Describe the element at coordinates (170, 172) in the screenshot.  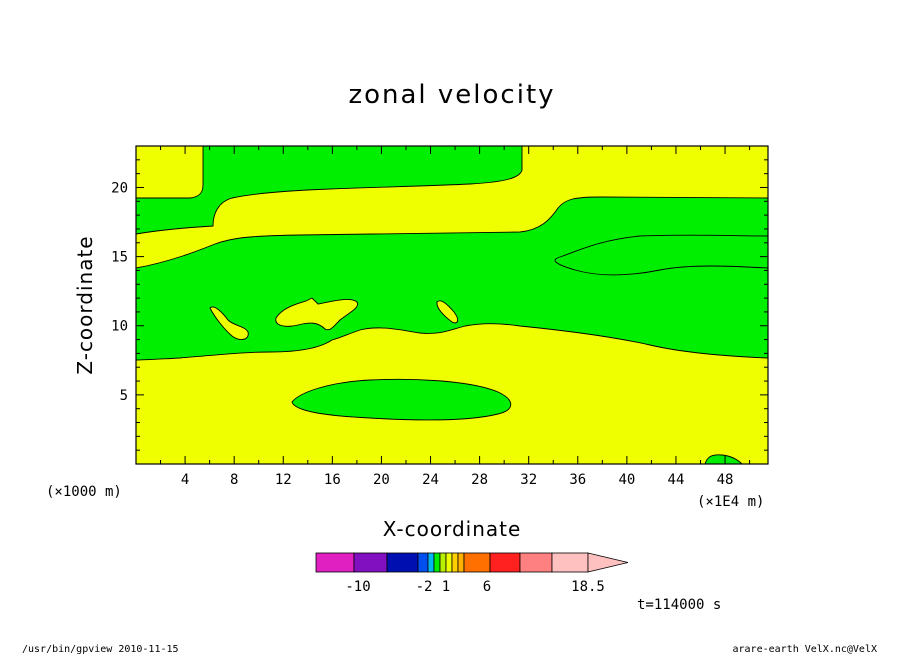
I see `contour-line-top-left` at that location.